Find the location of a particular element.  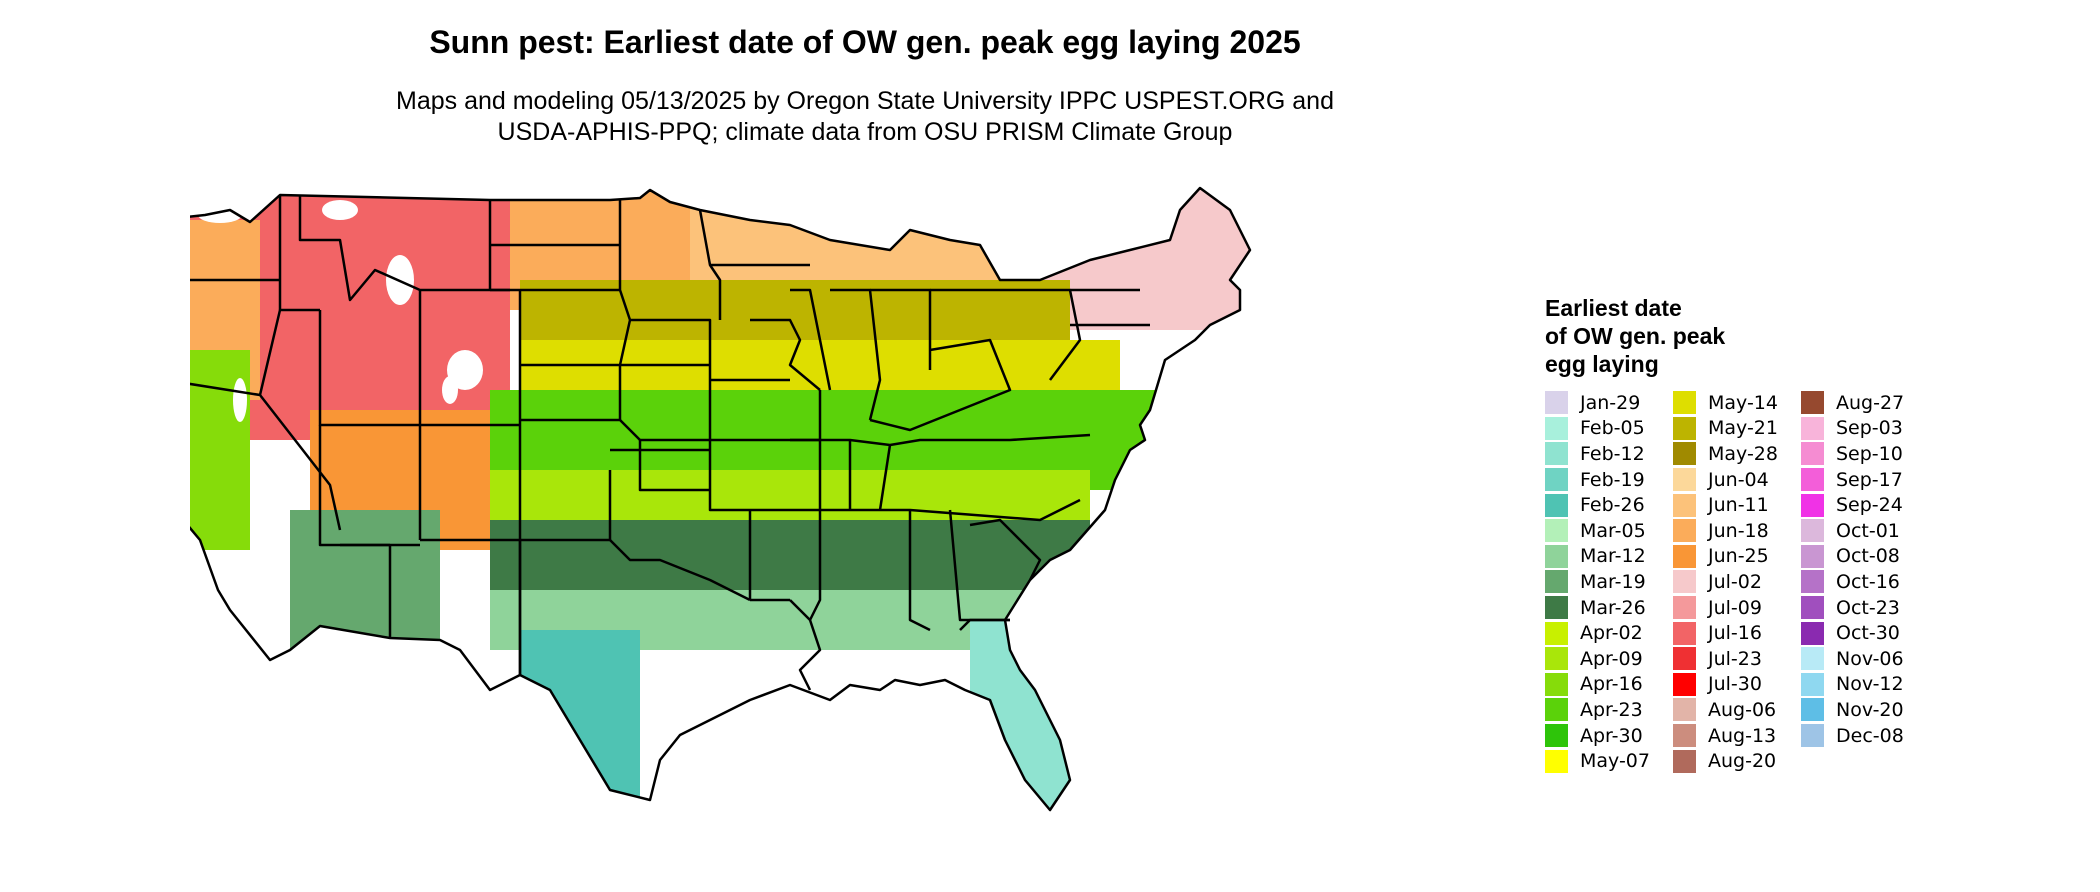

legend-item: Nov-06 is located at coordinates (1865, 659).